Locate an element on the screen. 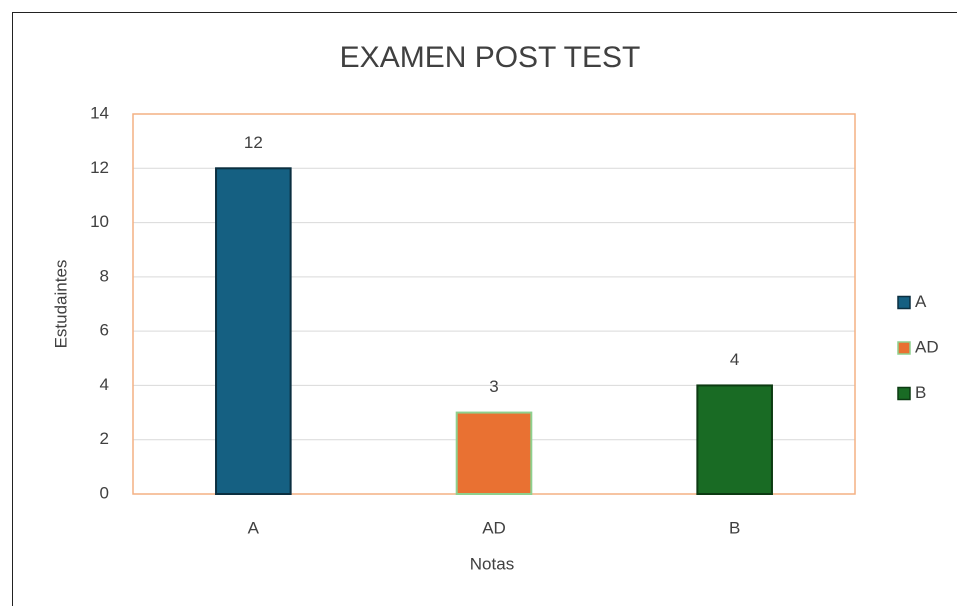 This screenshot has width=957, height=606. y-axis-label: Estudaintes is located at coordinates (60, 304).